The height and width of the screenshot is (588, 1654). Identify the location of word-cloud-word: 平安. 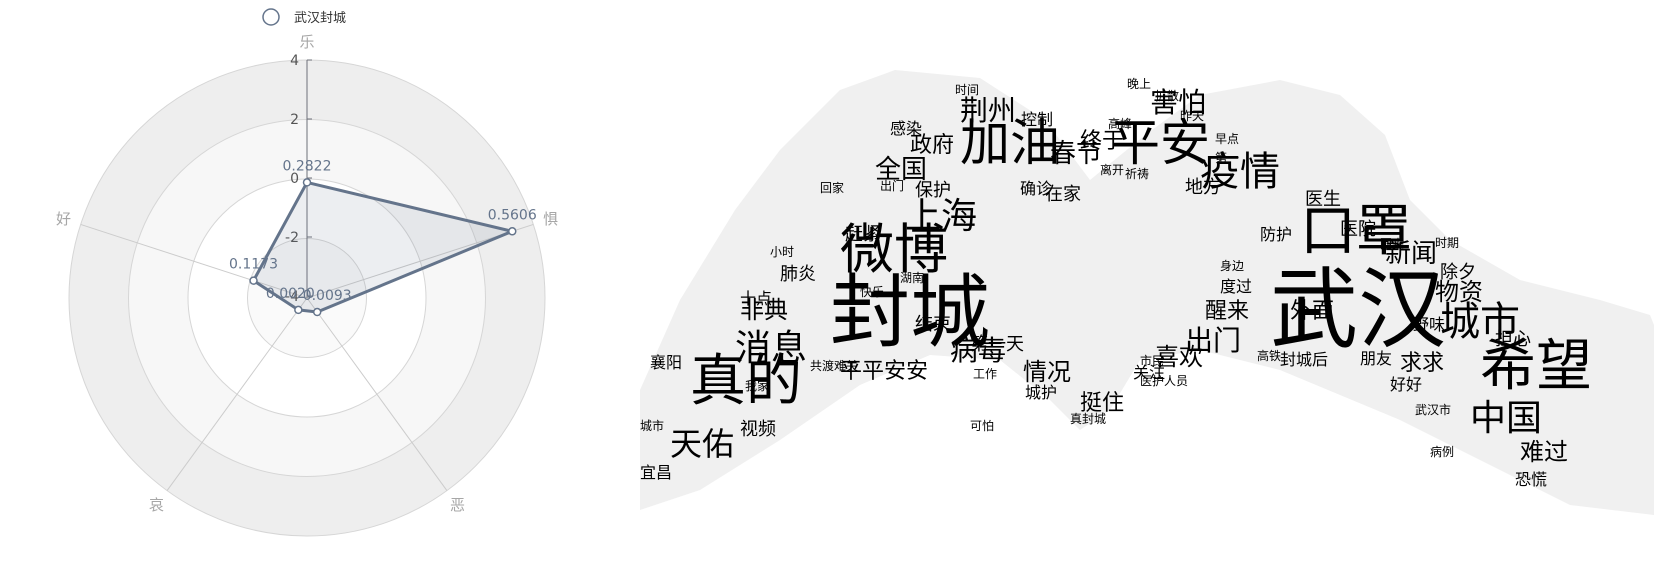
(1160, 143).